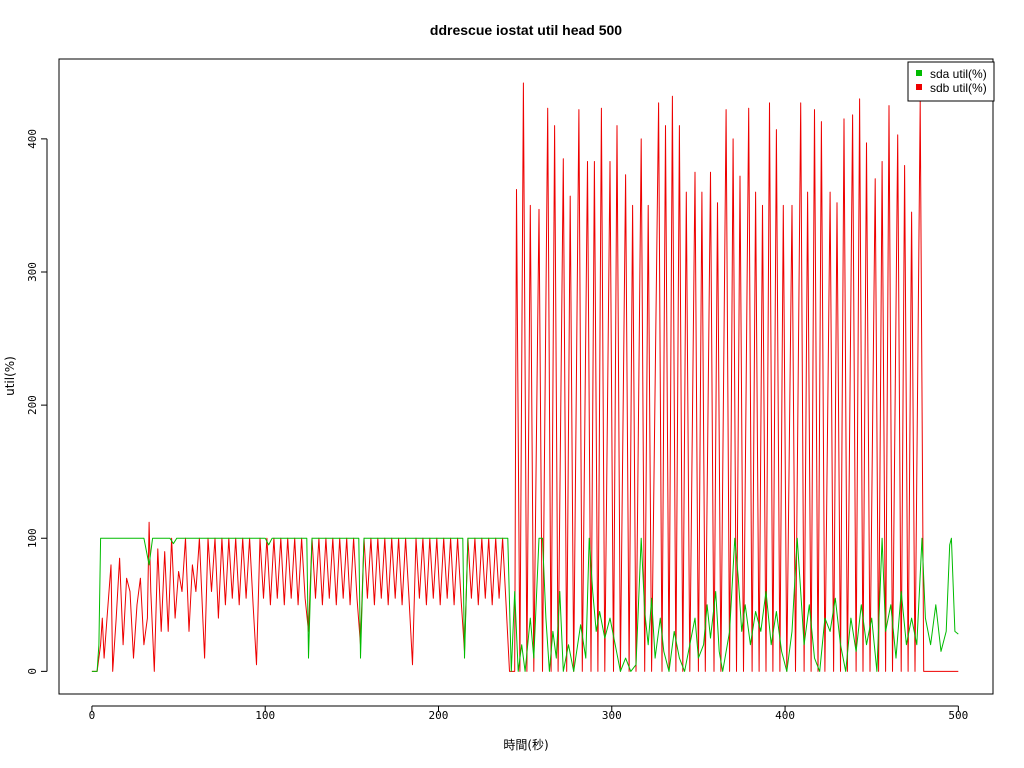  What do you see at coordinates (526, 30) in the screenshot?
I see `chart-title: ddrescue iostat util head 500` at bounding box center [526, 30].